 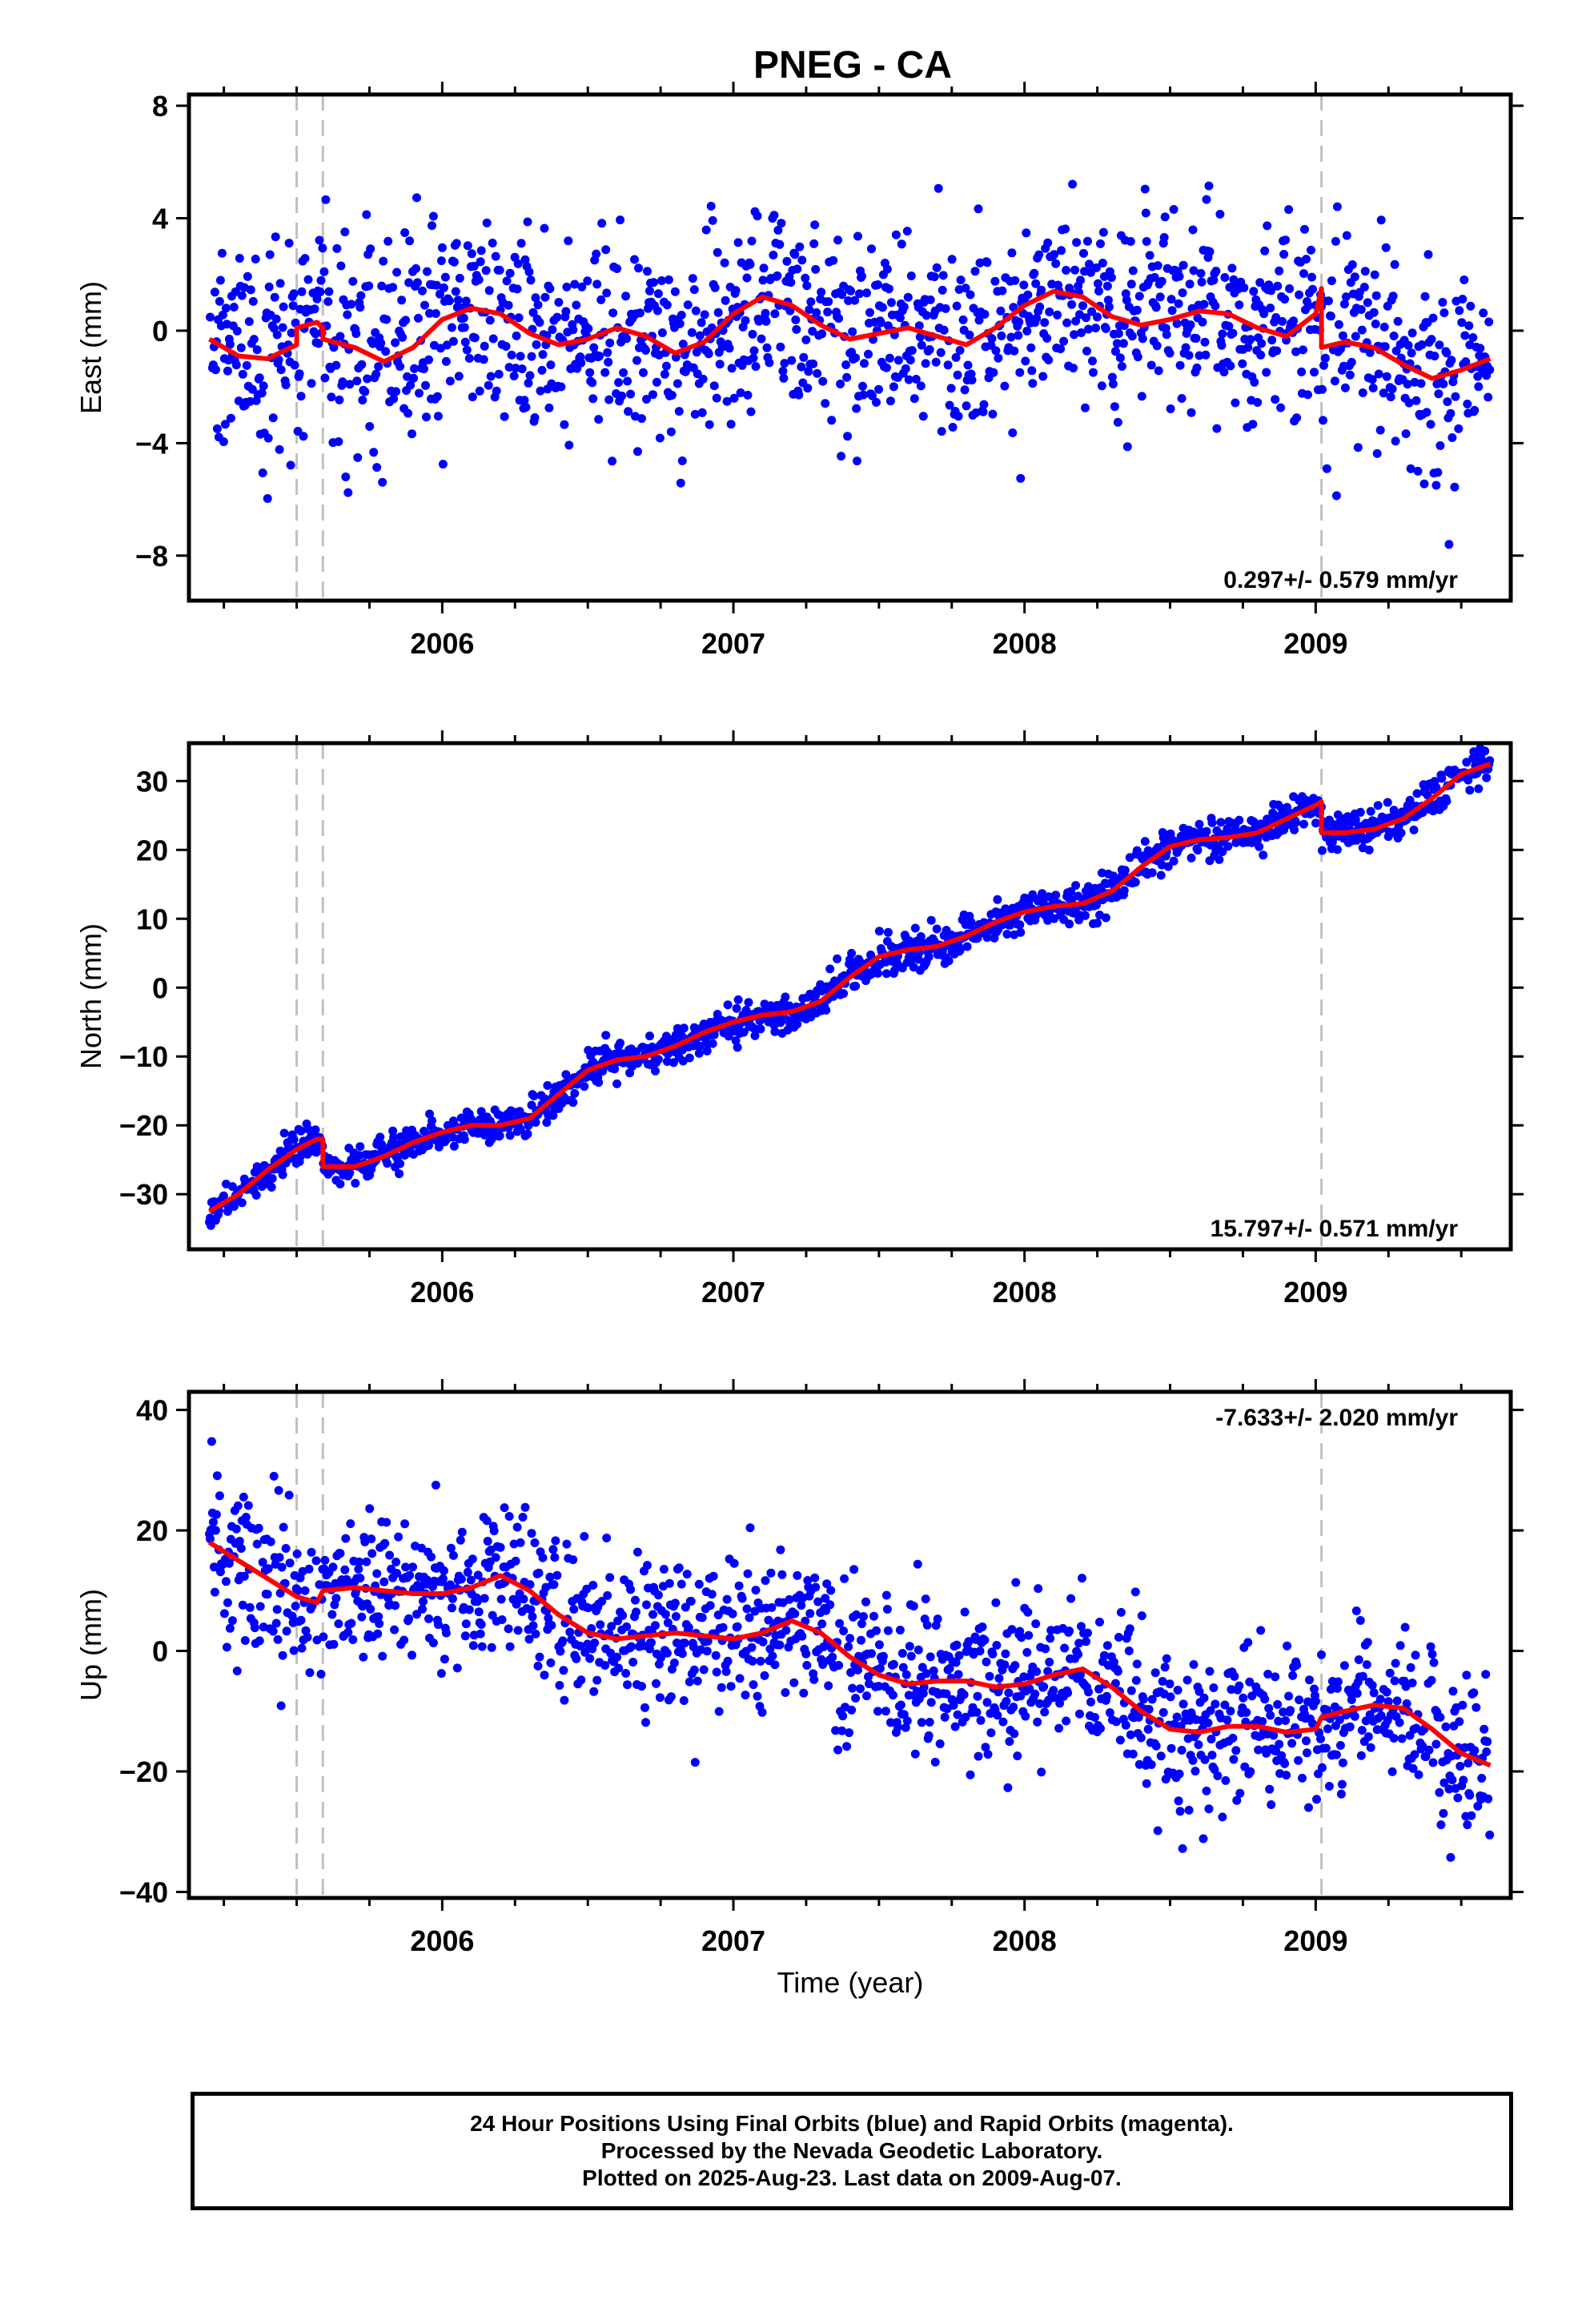 I want to click on x-tick-label: 2007, so click(x=733, y=1940).